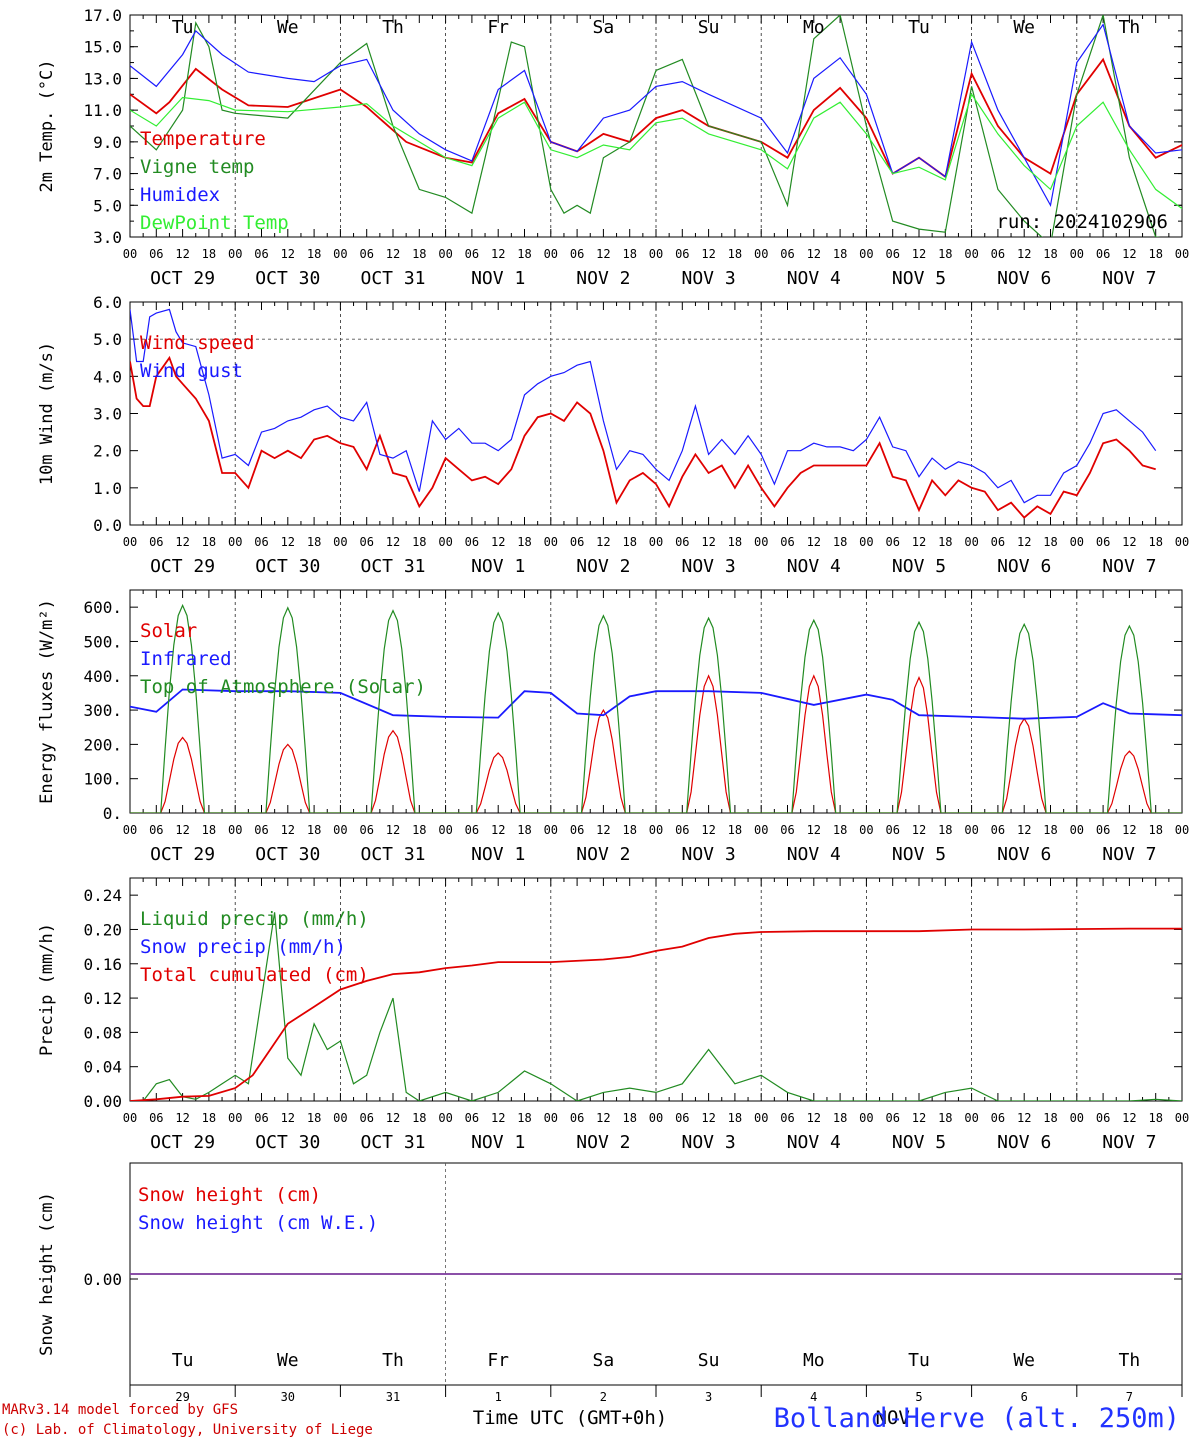  Describe the element at coordinates (102, 47) in the screenshot. I see `y-tick-label: 15.0` at that location.